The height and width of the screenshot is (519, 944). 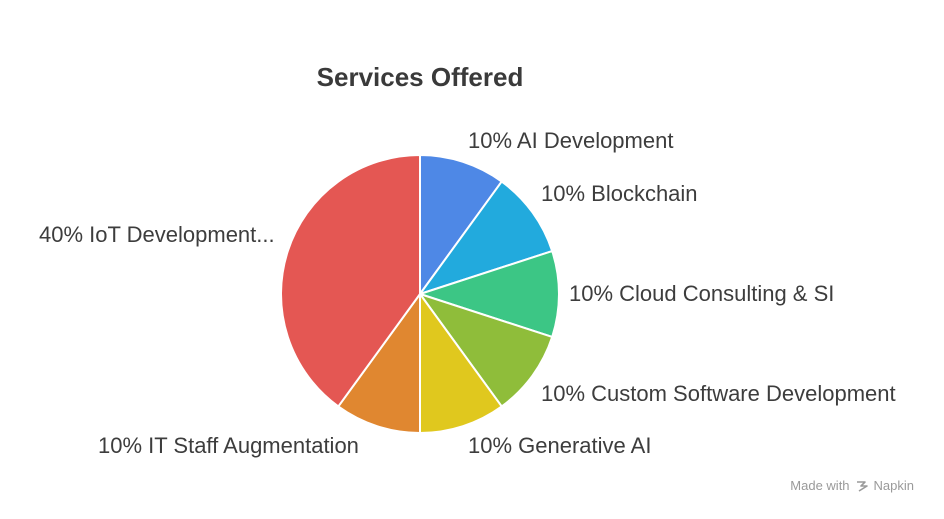 What do you see at coordinates (862, 486) in the screenshot?
I see `napkin-logo-icon` at bounding box center [862, 486].